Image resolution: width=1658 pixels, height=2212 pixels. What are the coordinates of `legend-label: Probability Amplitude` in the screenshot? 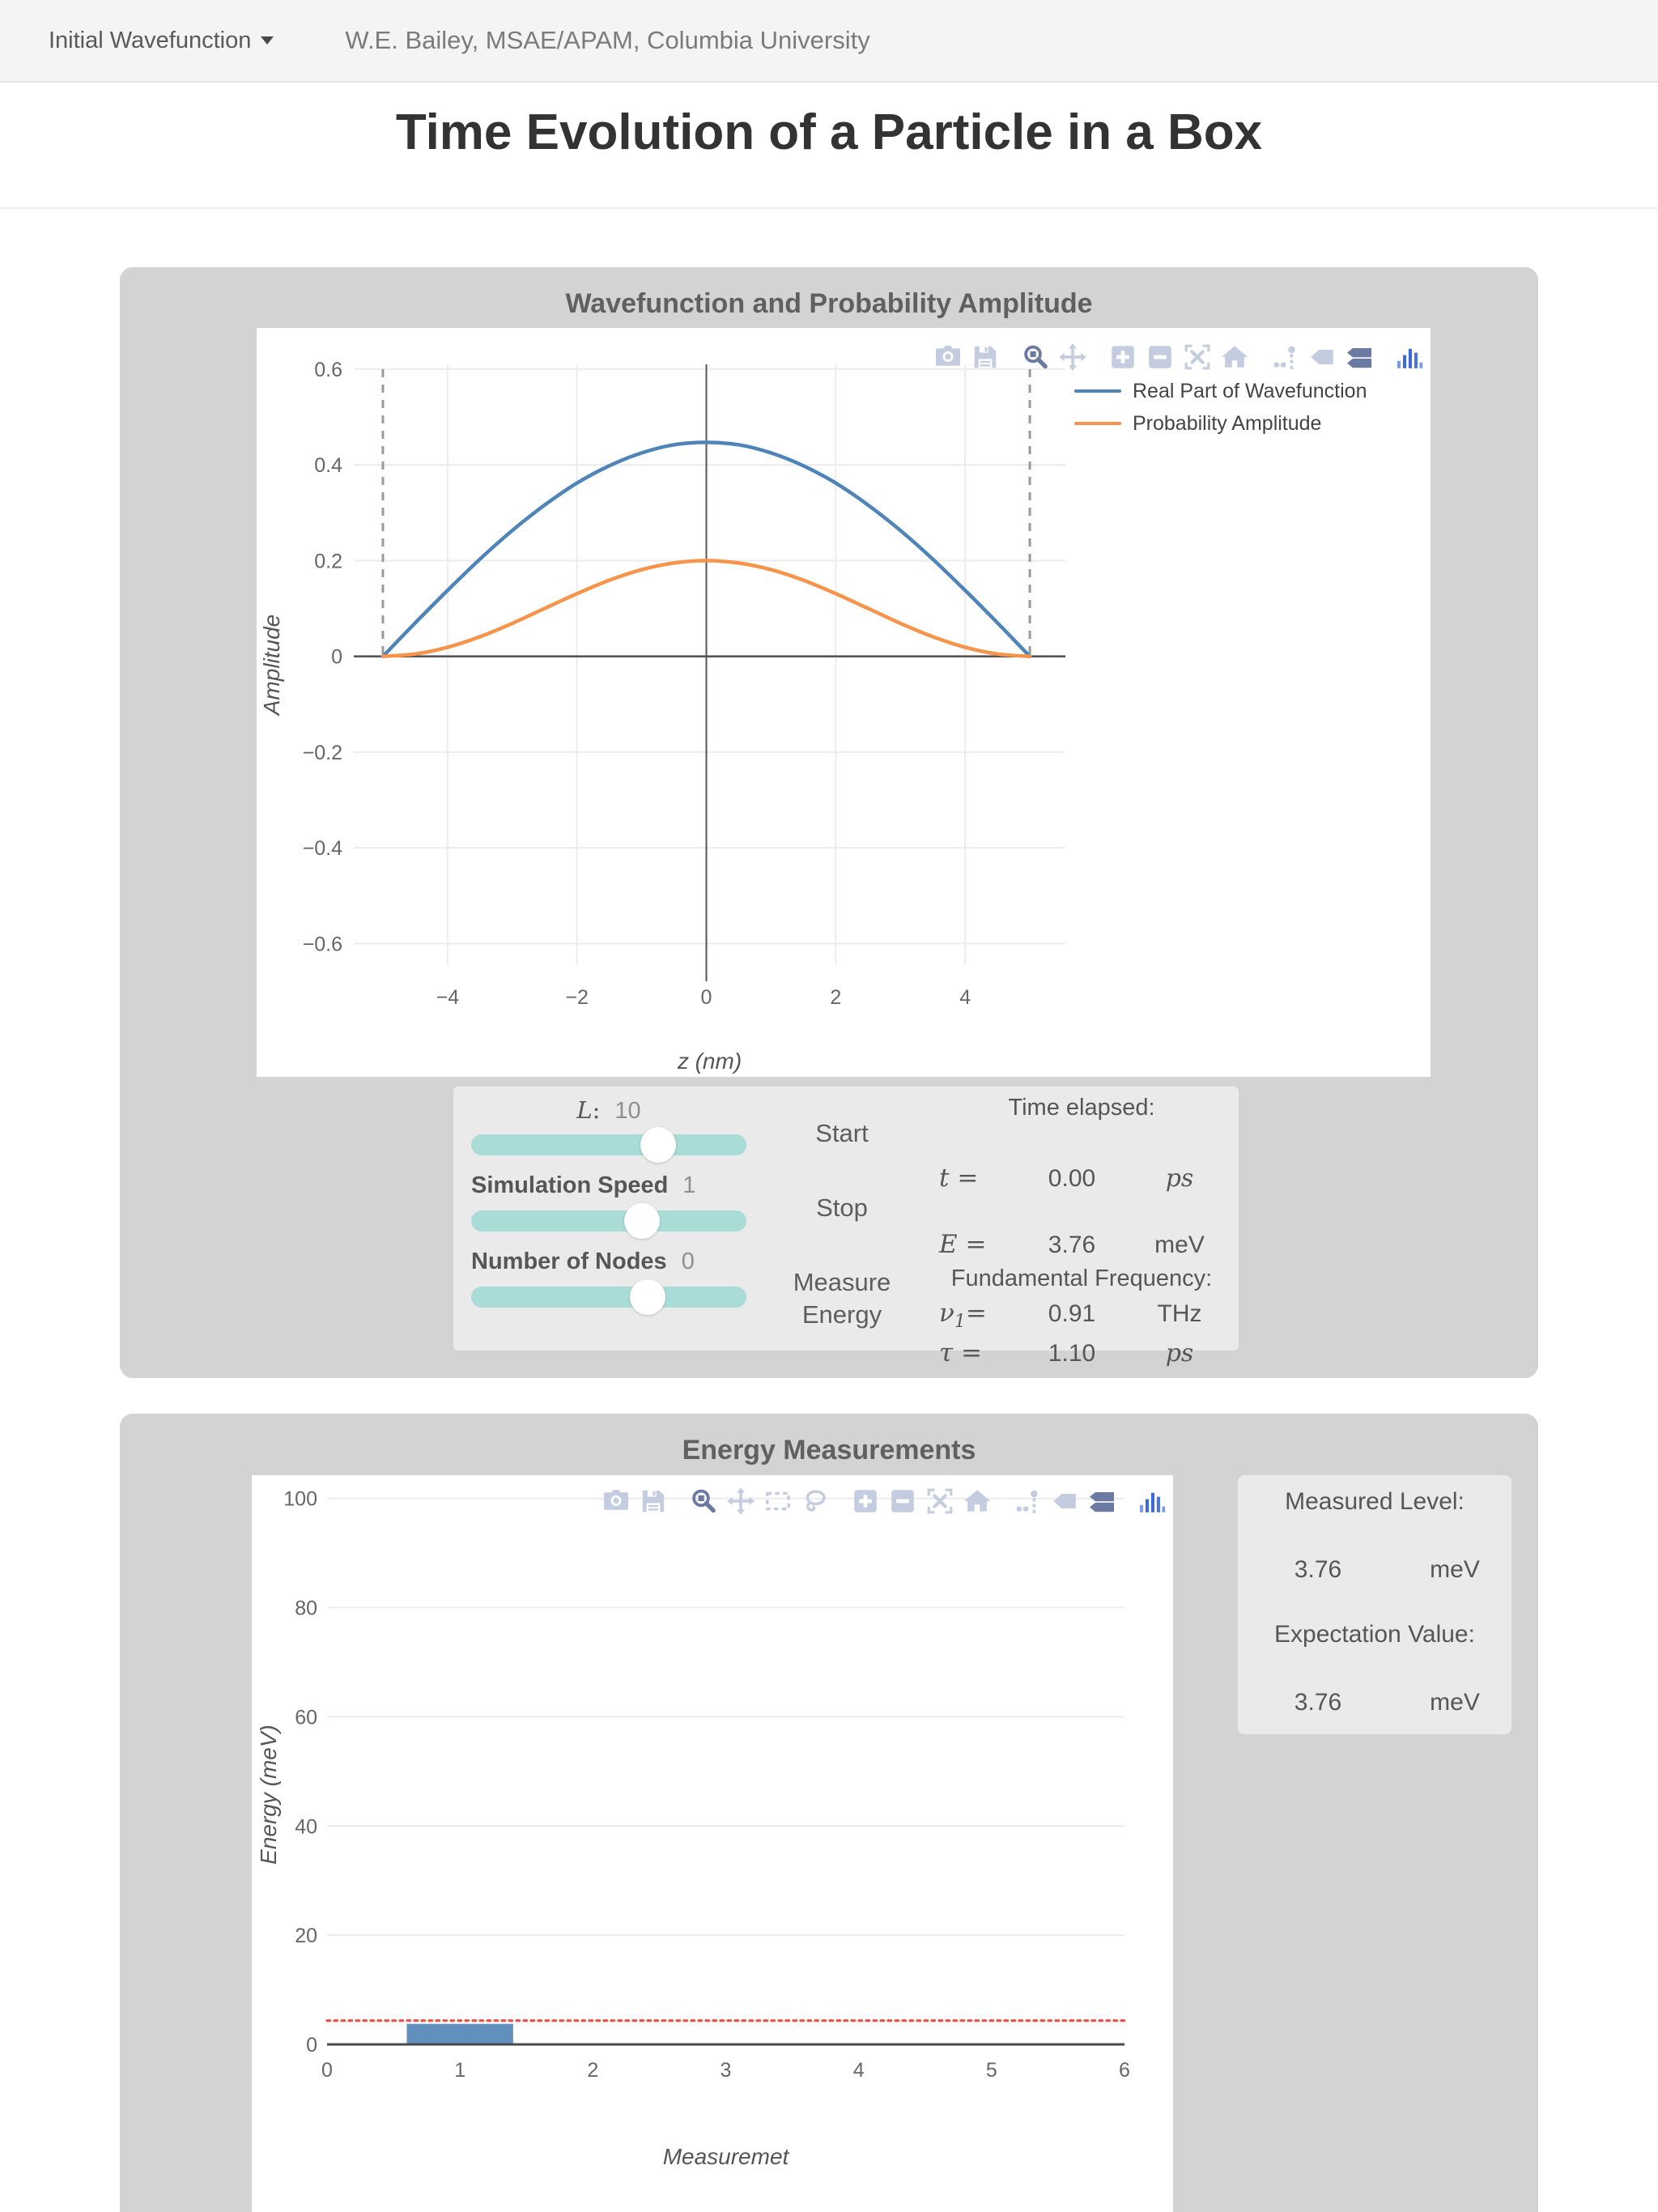 It's located at (1227, 423).